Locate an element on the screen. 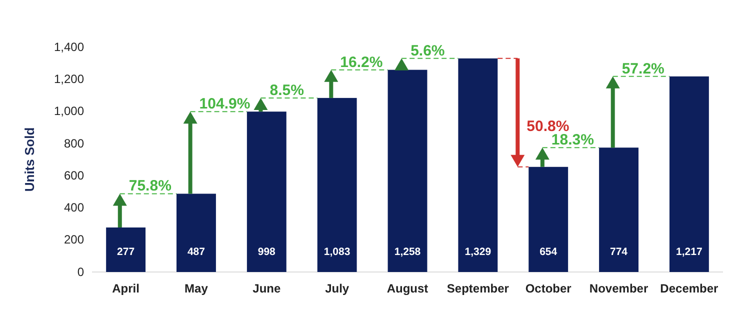  x-tick-label: December is located at coordinates (689, 289).